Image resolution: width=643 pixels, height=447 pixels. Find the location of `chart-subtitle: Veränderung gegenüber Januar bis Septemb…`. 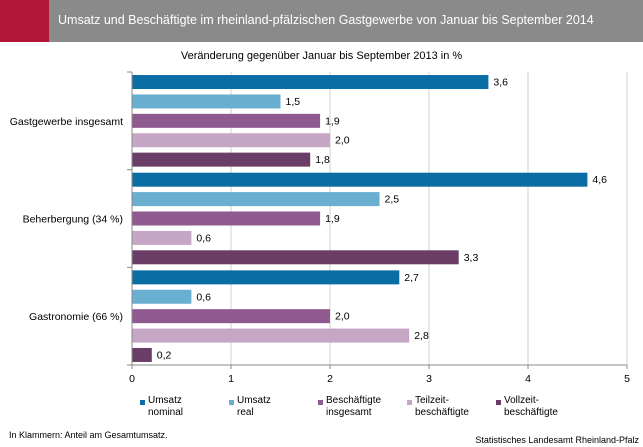

chart-subtitle: Veränderung gegenüber Januar bis Septemb… is located at coordinates (321, 56).